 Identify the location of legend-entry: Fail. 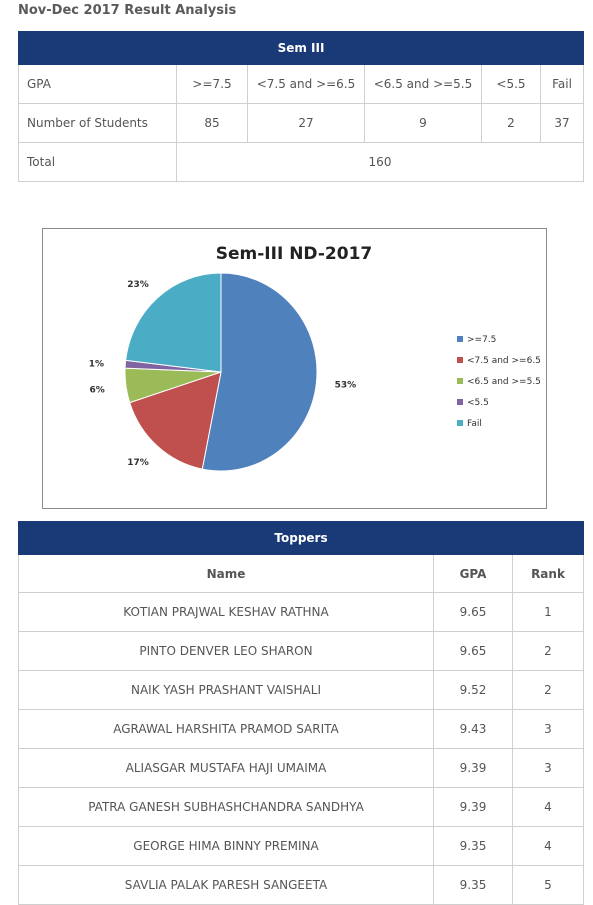
(474, 424).